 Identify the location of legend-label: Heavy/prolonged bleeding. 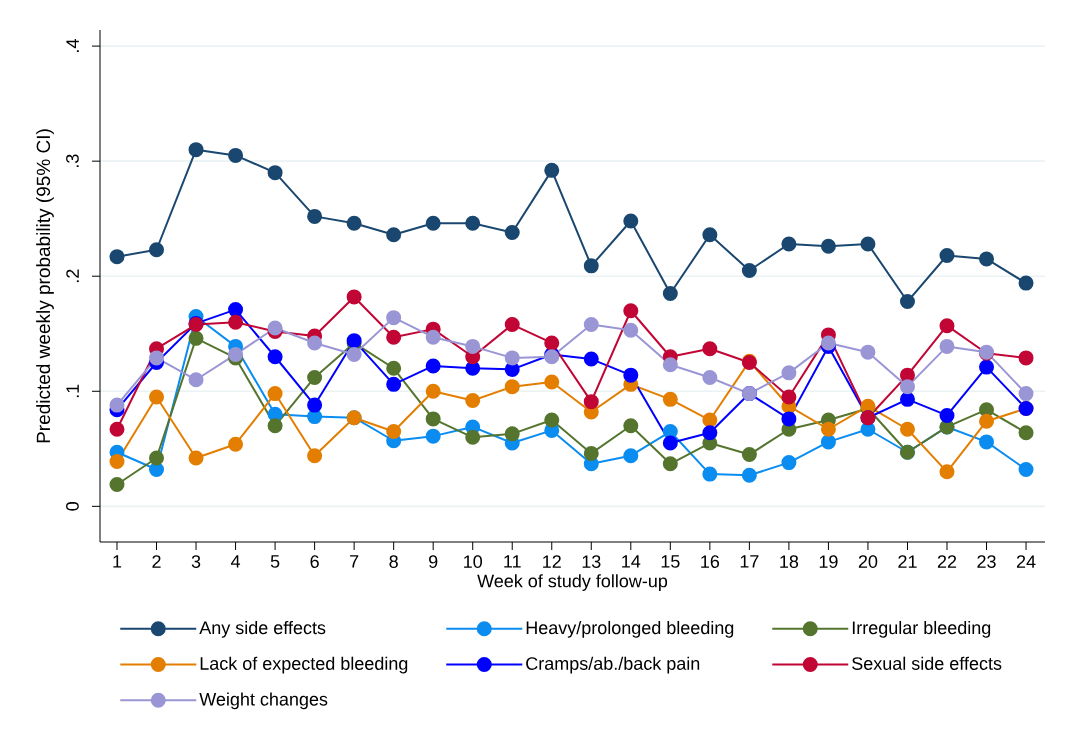
(630, 629).